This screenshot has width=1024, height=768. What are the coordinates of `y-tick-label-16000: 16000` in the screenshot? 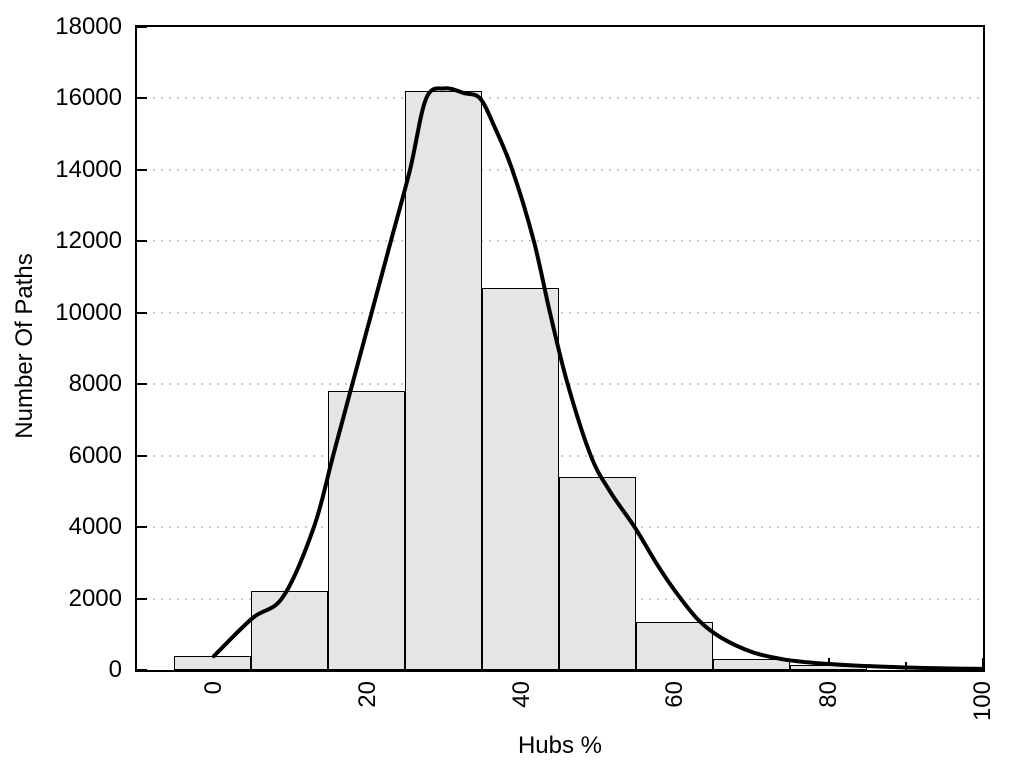 It's located at (88, 98).